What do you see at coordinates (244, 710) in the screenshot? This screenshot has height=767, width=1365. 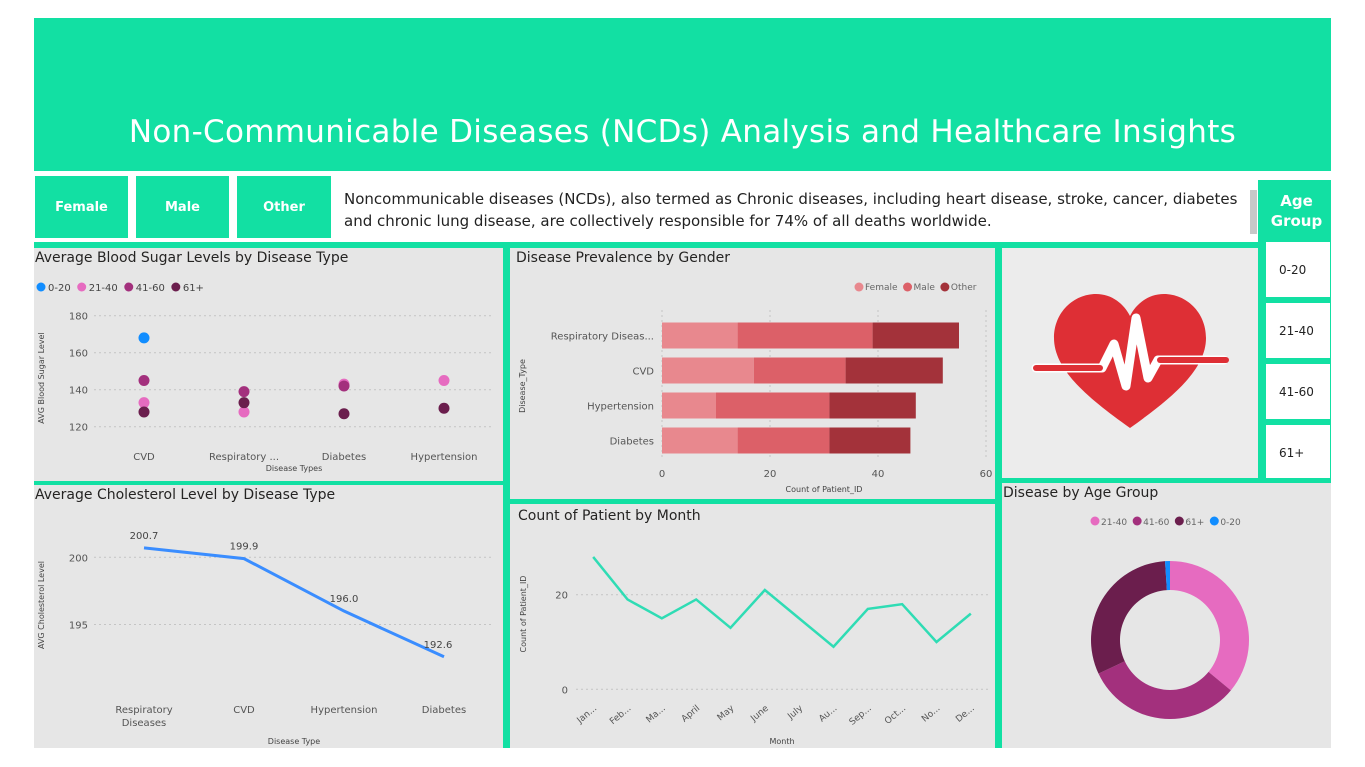 I see `x-tick-label: CVD` at bounding box center [244, 710].